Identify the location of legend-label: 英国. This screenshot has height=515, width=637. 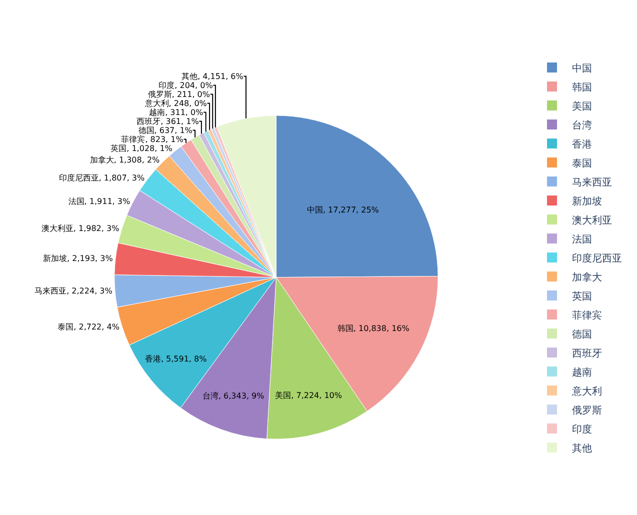
(582, 296).